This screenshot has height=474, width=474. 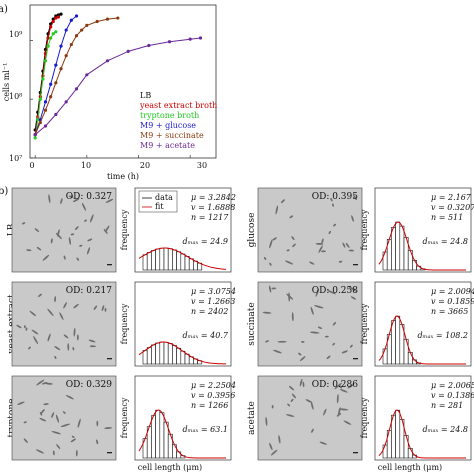 What do you see at coordinates (170, 467) in the screenshot?
I see `x-label-left: cell length (μm)` at bounding box center [170, 467].